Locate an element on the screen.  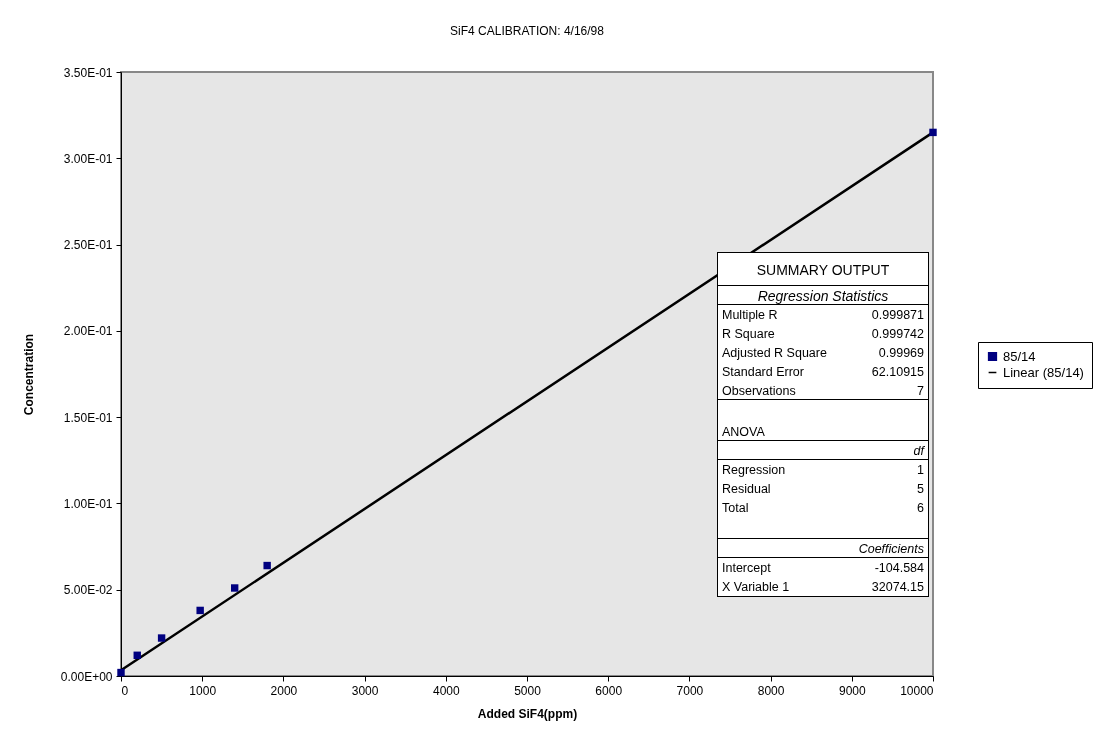
y-tick-label: 3.00E-01 is located at coordinates (88, 158).